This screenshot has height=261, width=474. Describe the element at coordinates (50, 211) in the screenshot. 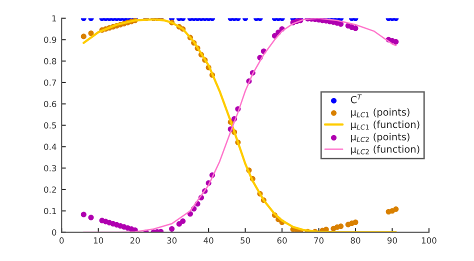

I see `y-tick-label: 0.1` at that location.